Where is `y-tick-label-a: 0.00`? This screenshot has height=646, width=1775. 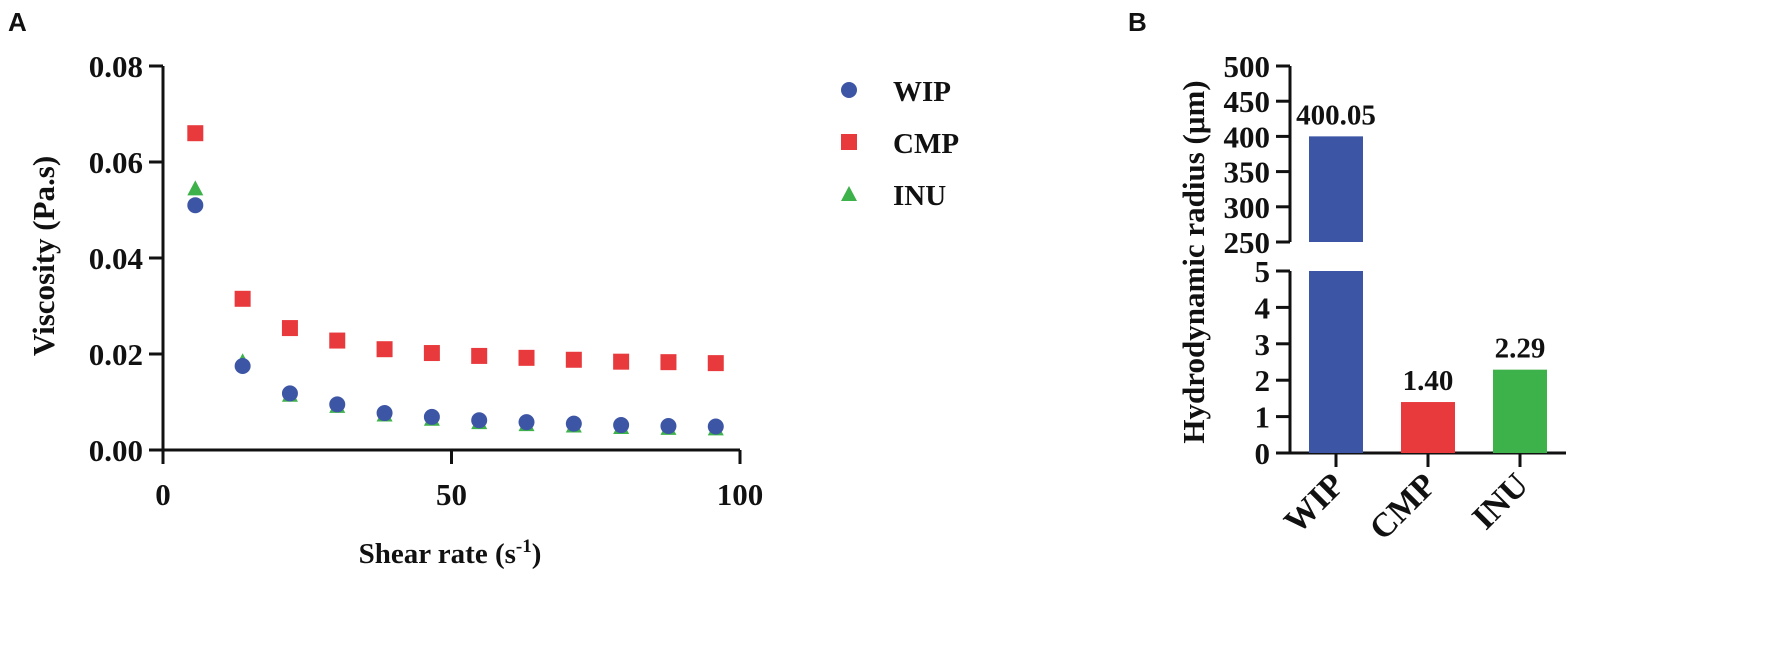 y-tick-label-a: 0.00 is located at coordinates (116, 450).